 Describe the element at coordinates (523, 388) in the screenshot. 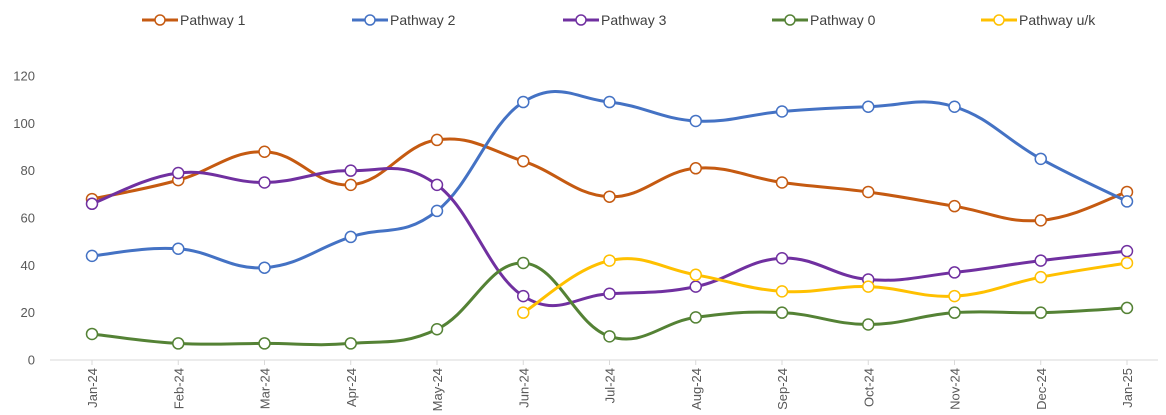

I see `x-tick-label-jun-24: Jun-24` at that location.